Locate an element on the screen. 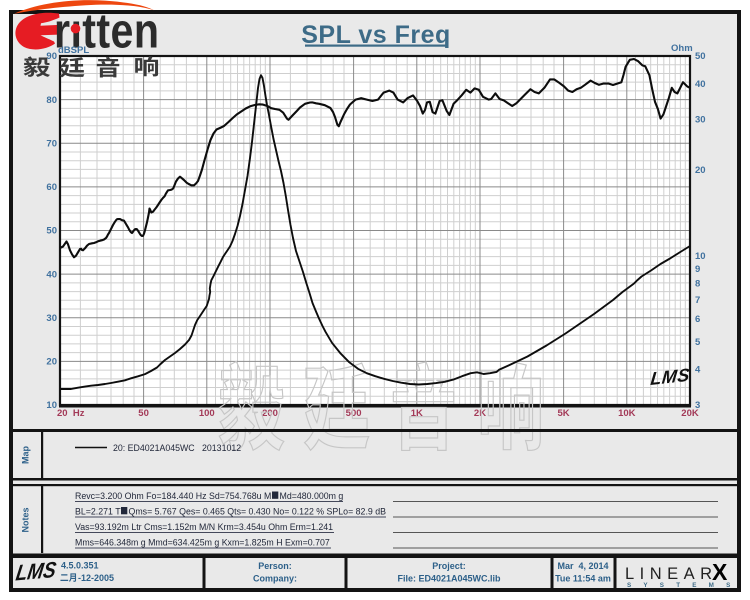 The image size is (750, 600). svg-text: dBSPL is located at coordinates (73, 50).